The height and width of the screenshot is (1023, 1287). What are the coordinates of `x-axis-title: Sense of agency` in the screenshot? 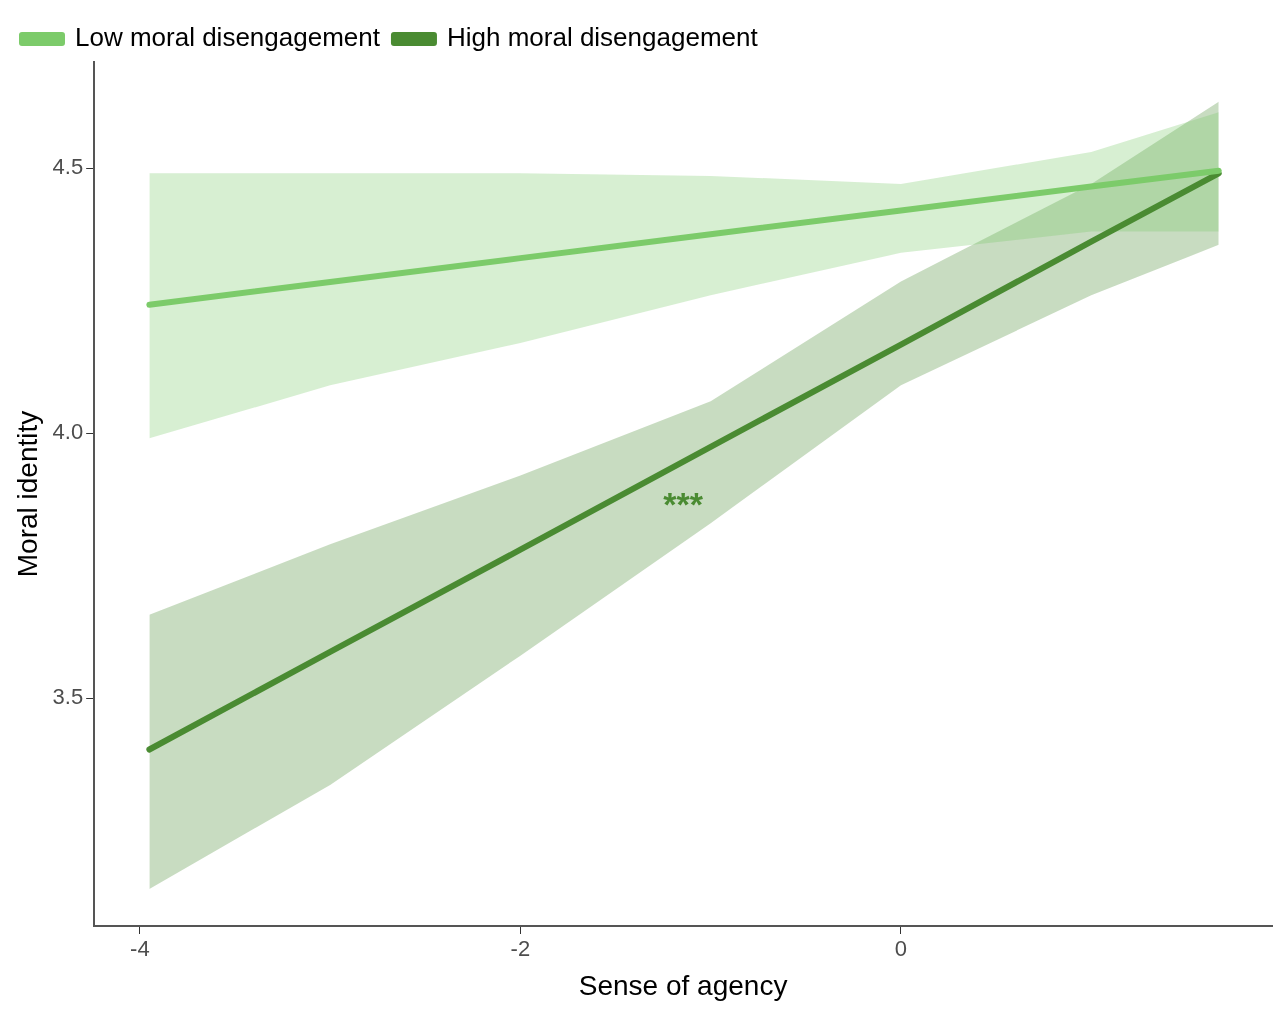 It's located at (683, 985).